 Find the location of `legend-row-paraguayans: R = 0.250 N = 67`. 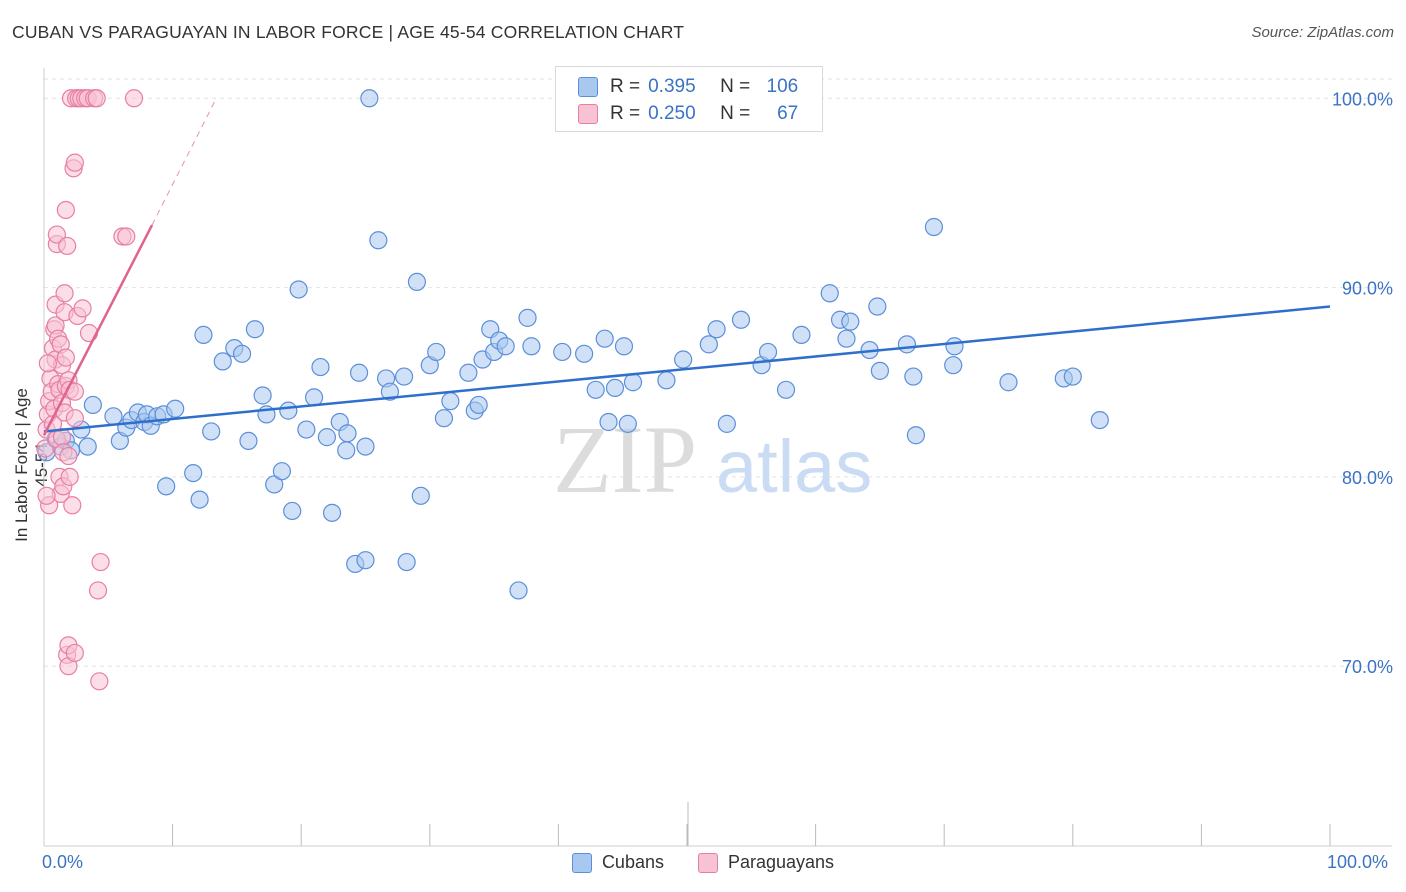

legend-row-paraguayans: R = 0.250 N = 67 is located at coordinates (688, 114).